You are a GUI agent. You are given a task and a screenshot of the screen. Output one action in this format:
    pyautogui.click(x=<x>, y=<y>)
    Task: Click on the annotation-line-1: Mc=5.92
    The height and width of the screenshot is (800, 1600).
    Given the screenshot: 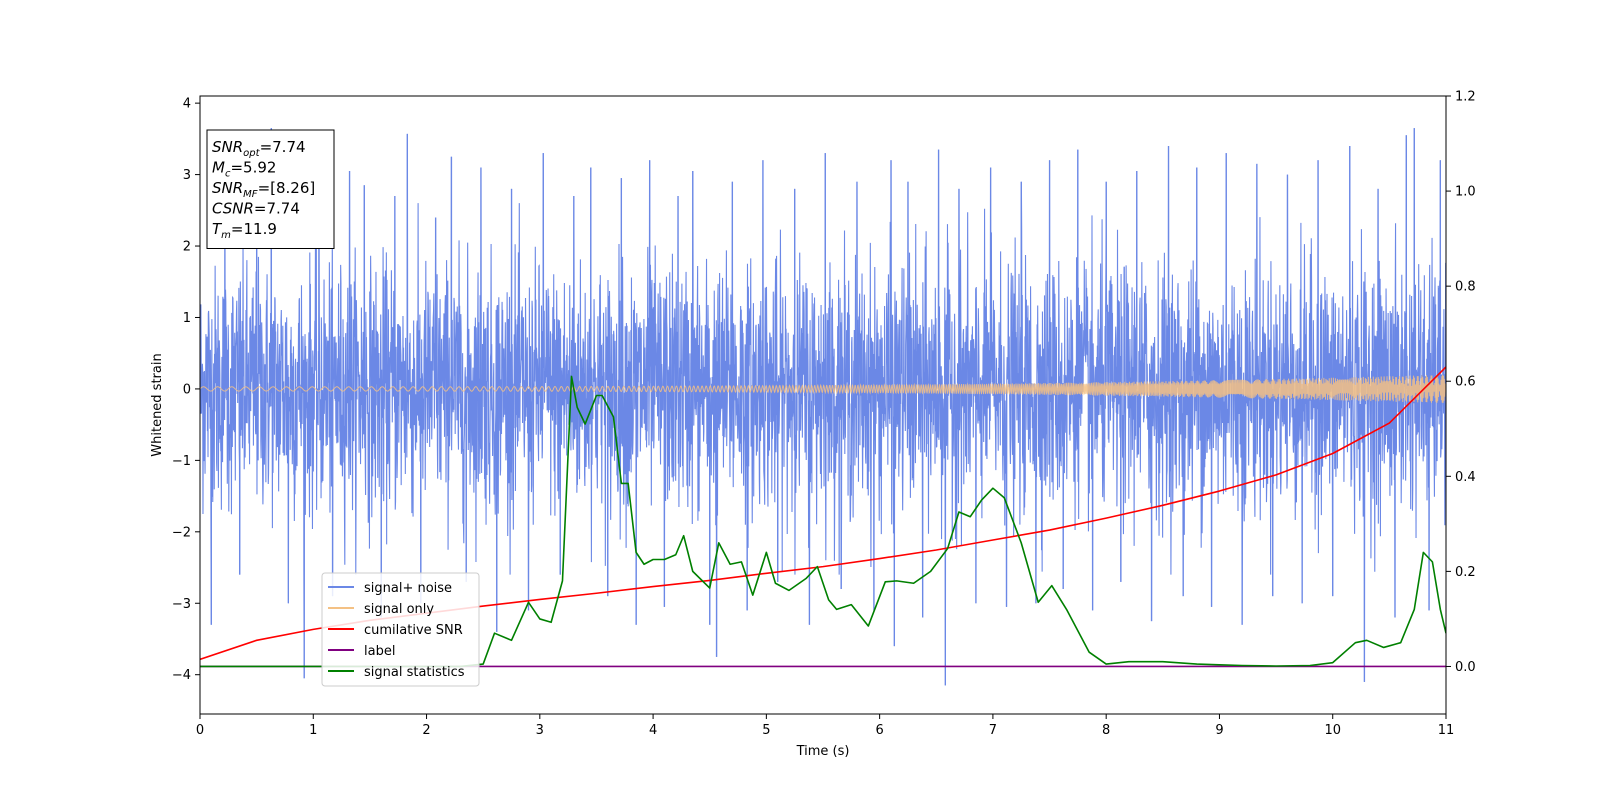 What is the action you would take?
    pyautogui.click(x=244, y=169)
    